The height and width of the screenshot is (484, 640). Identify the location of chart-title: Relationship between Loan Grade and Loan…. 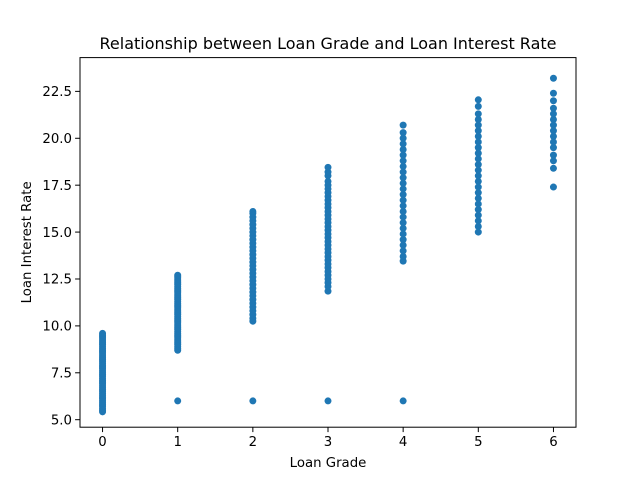
(328, 43).